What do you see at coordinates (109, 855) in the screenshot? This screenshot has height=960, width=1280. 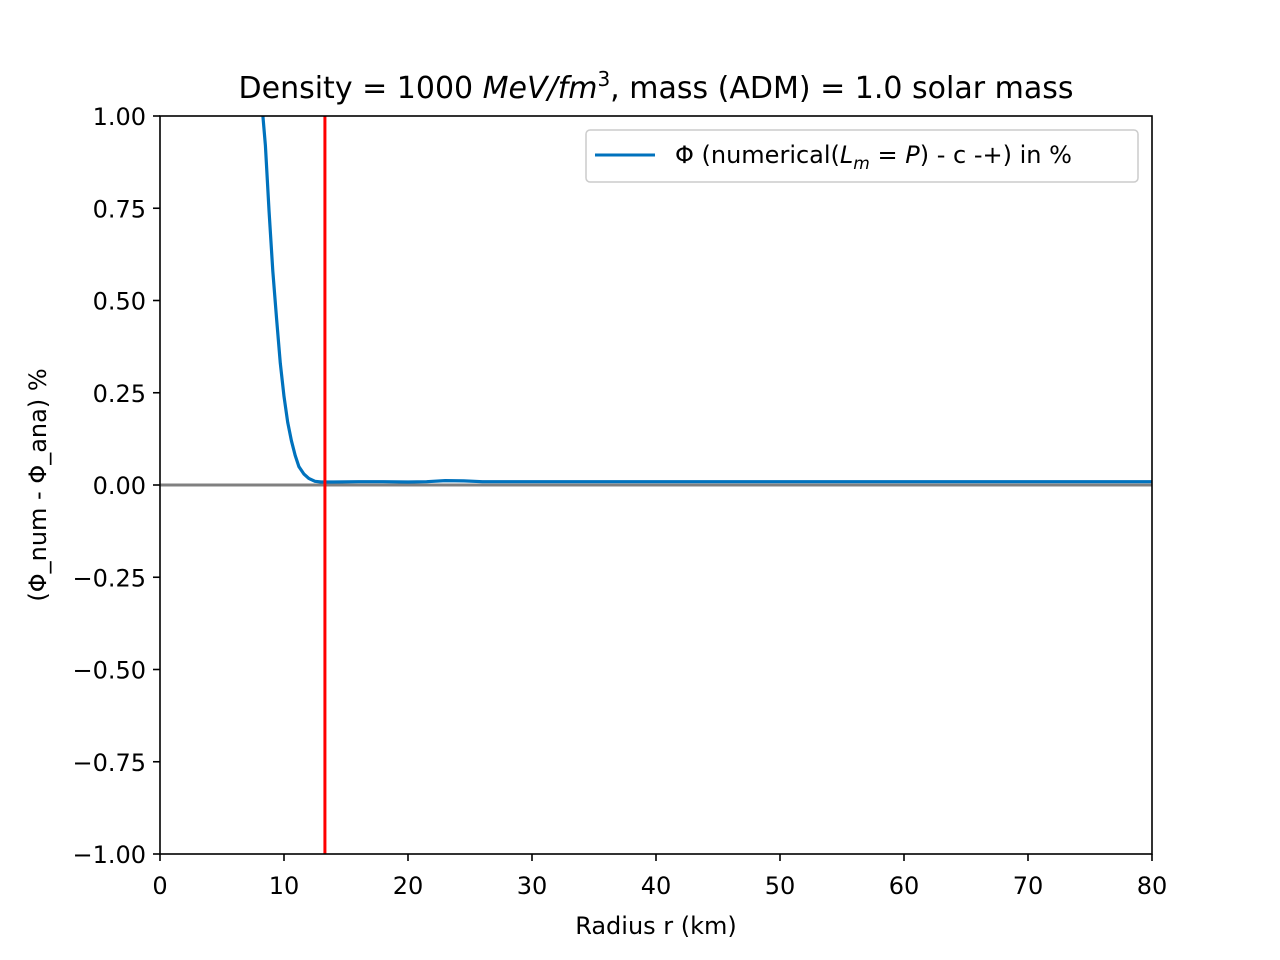 I see `y-tick-label: −1.00` at bounding box center [109, 855].